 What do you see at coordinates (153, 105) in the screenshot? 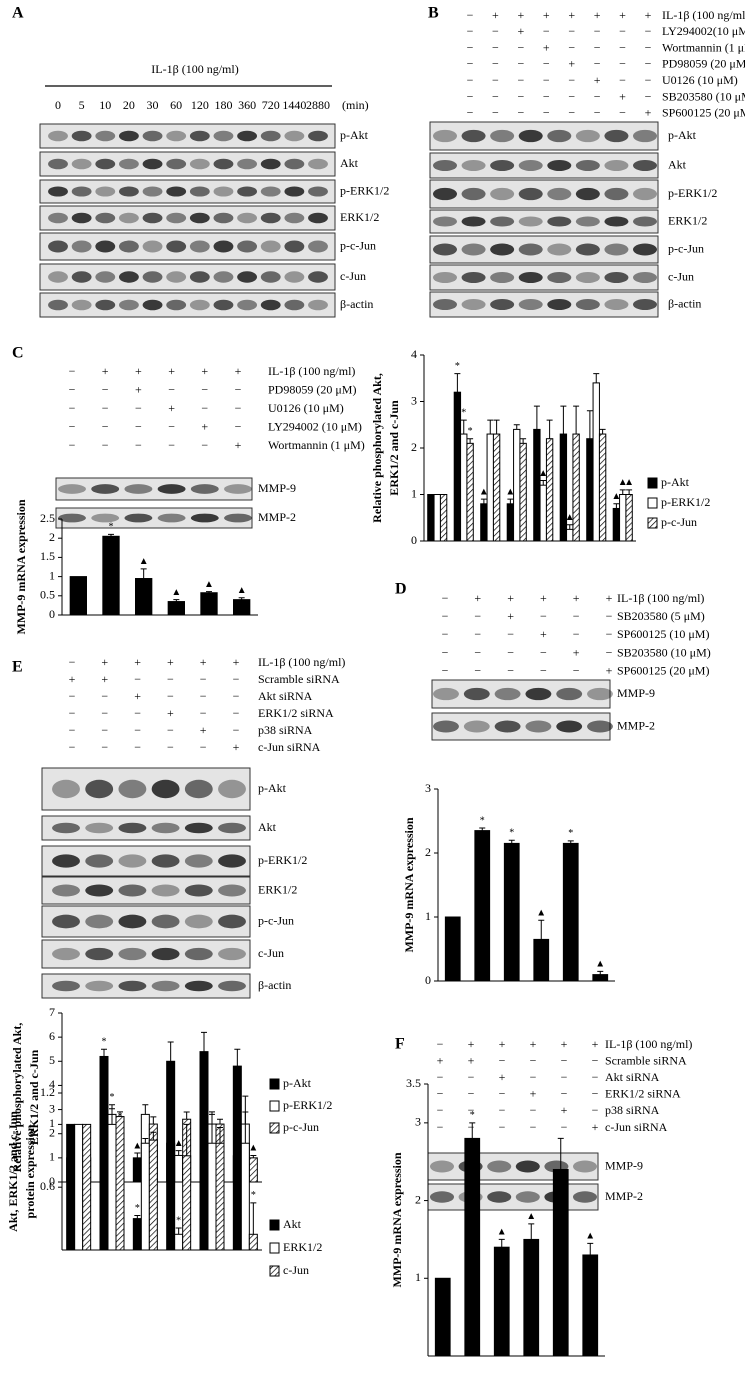
I see `time-label: 30` at bounding box center [153, 105].